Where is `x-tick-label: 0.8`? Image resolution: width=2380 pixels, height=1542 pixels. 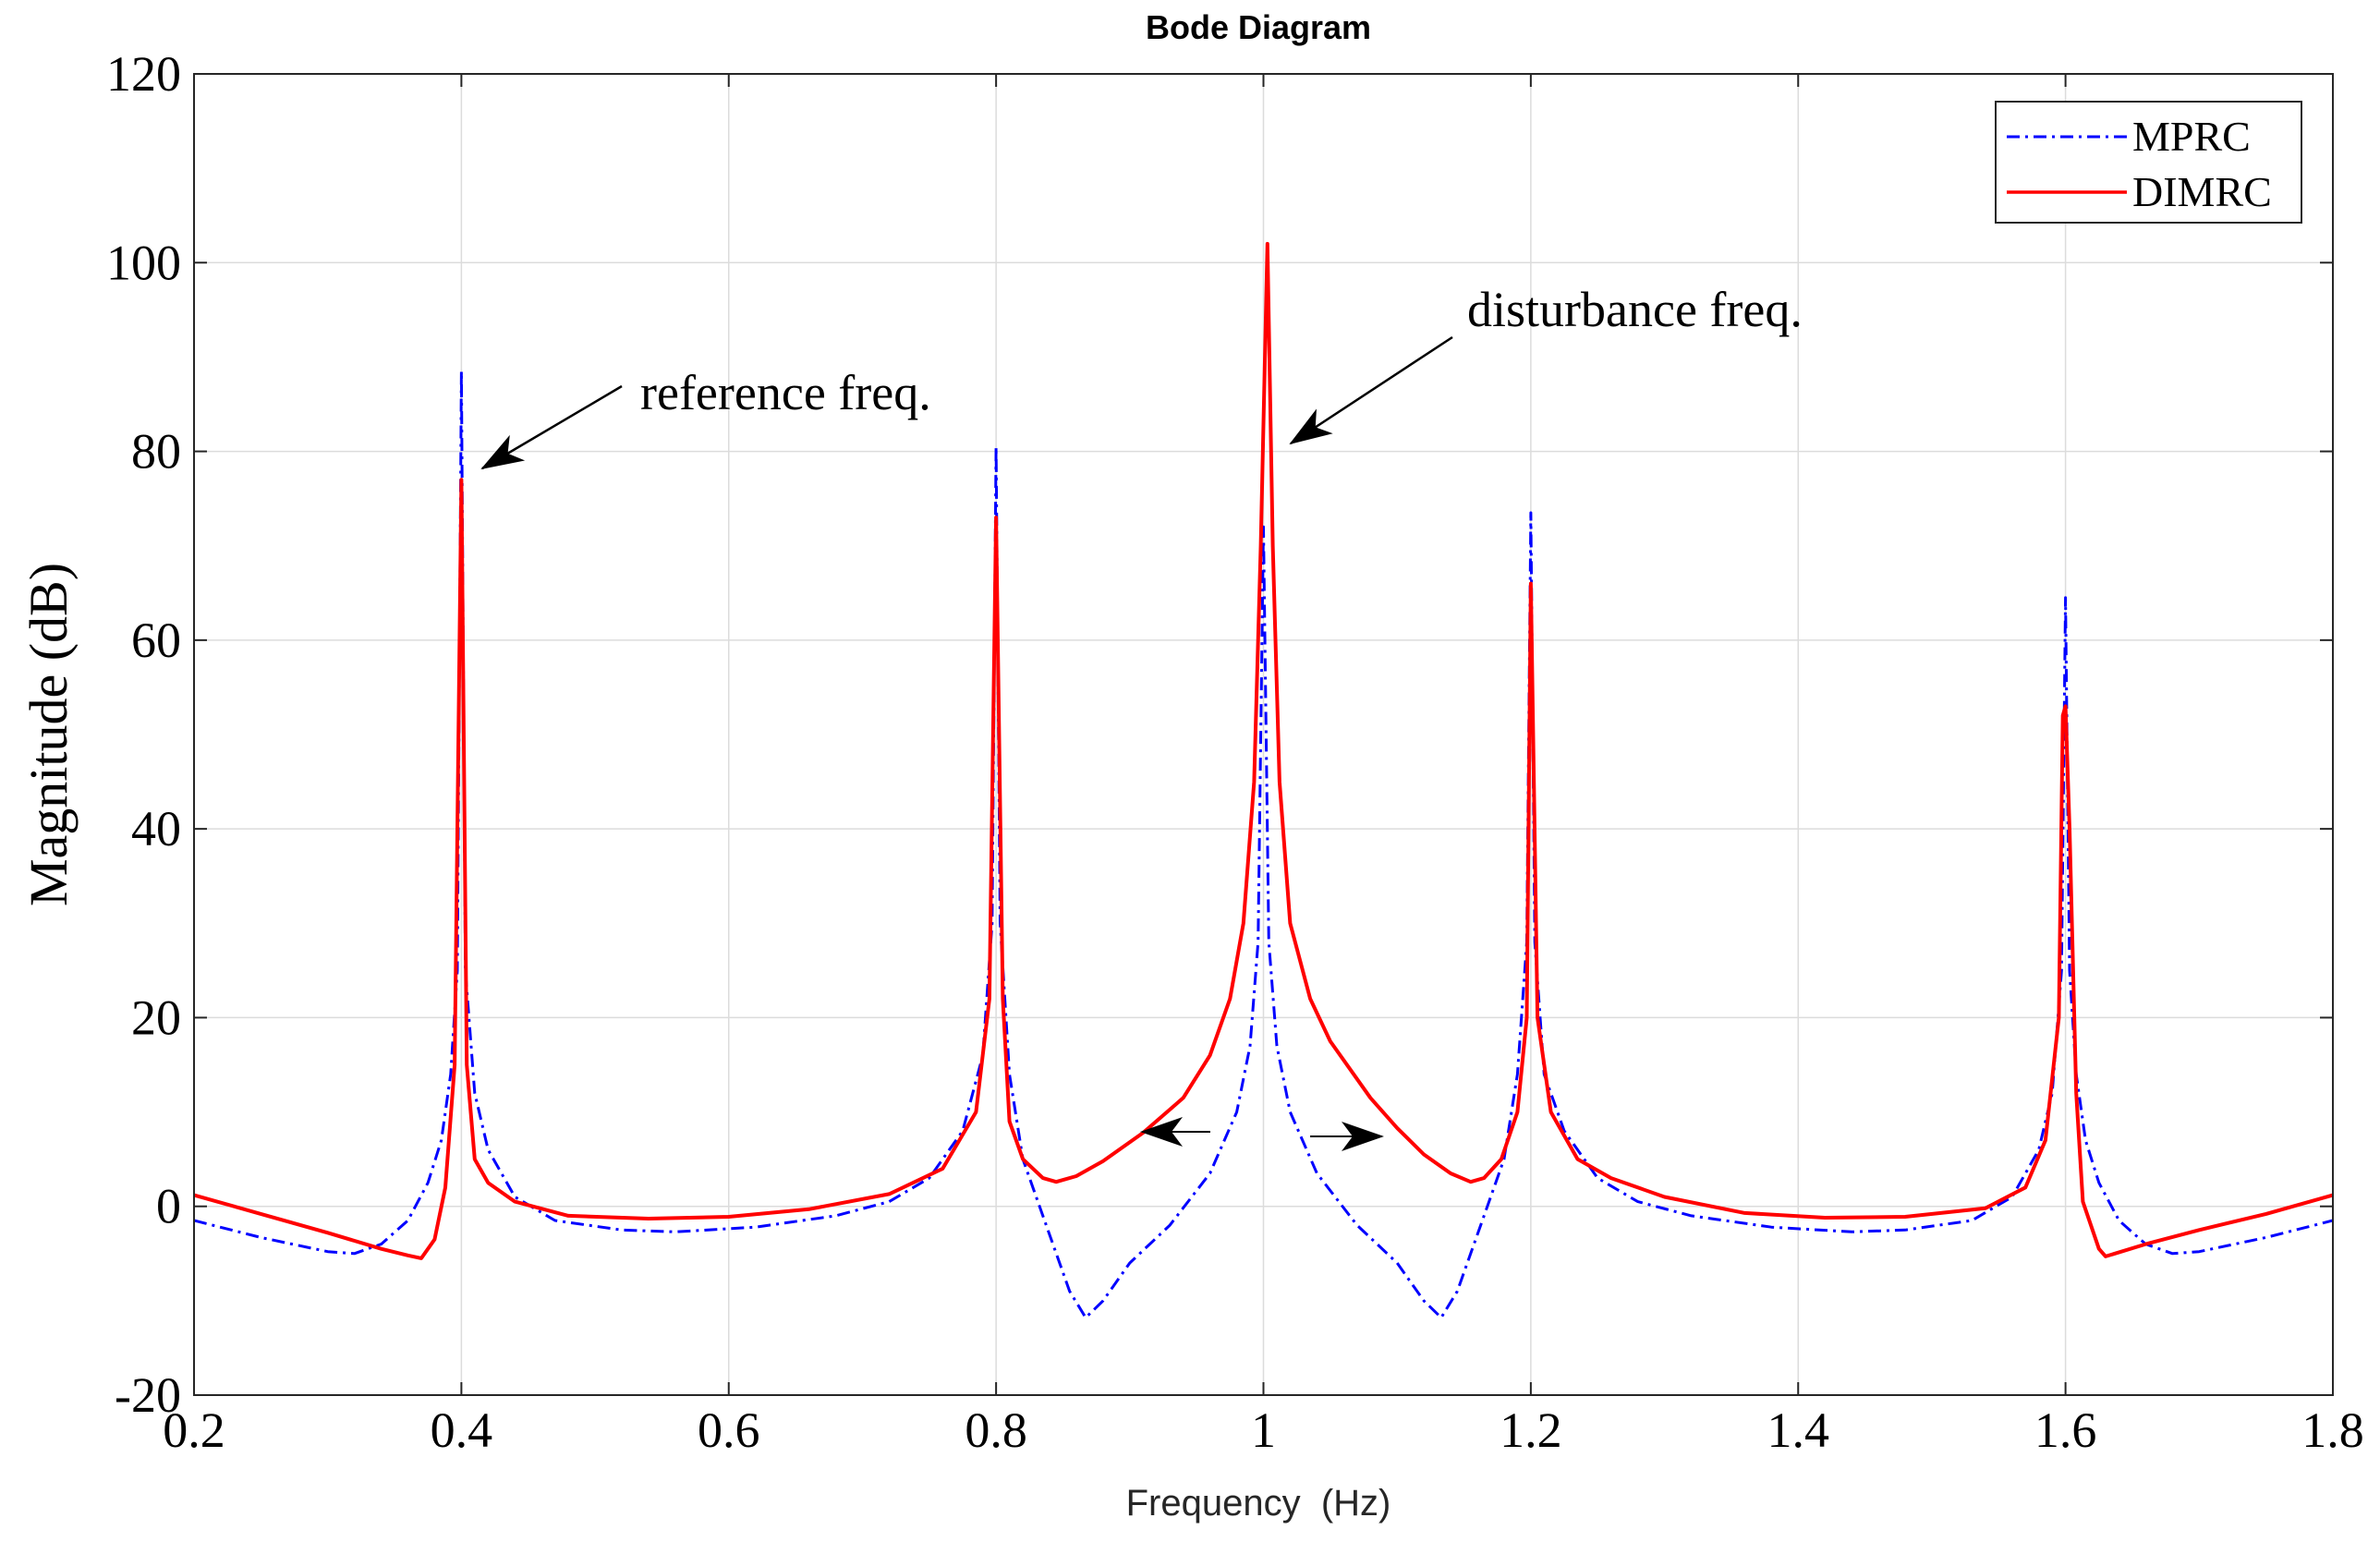
x-tick-label: 0.8 is located at coordinates (996, 1430).